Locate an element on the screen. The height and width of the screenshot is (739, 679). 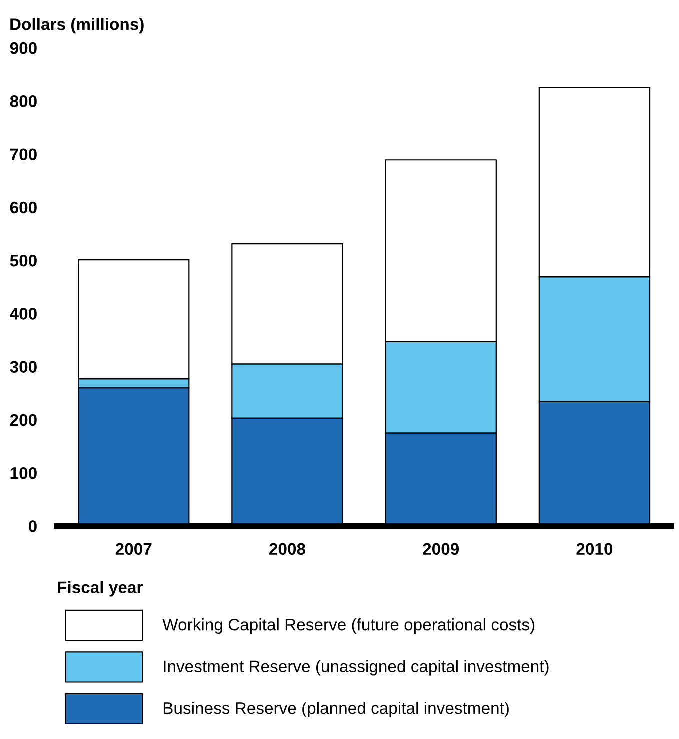
x-axis-title: Fiscal year is located at coordinates (100, 589).